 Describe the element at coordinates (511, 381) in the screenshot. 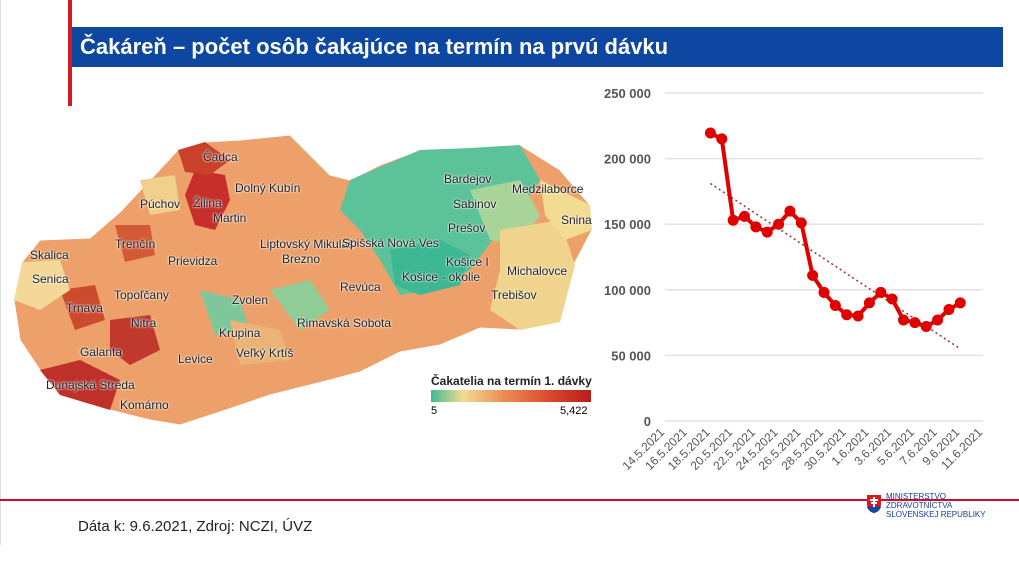

I see `legend-title: Čakatelia na termín 1. dávky` at that location.